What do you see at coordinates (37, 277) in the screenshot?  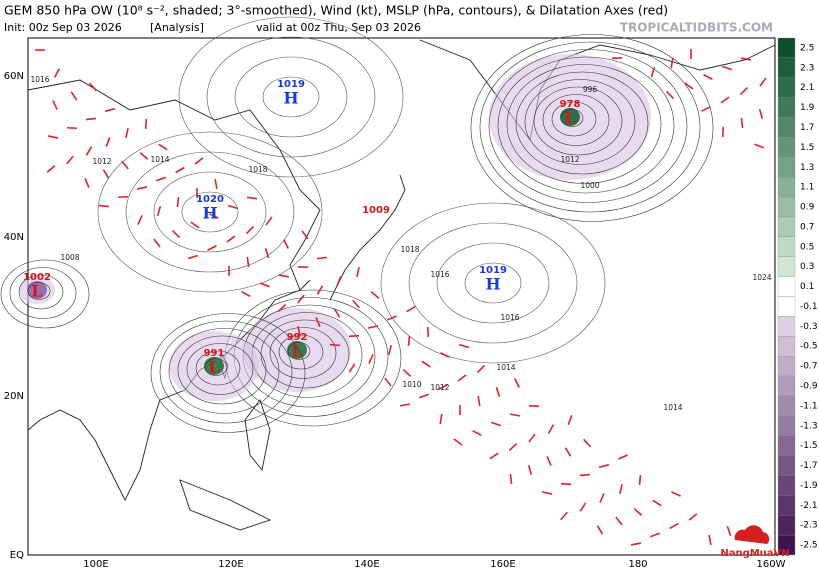 I see `center-pressure: 1002` at bounding box center [37, 277].